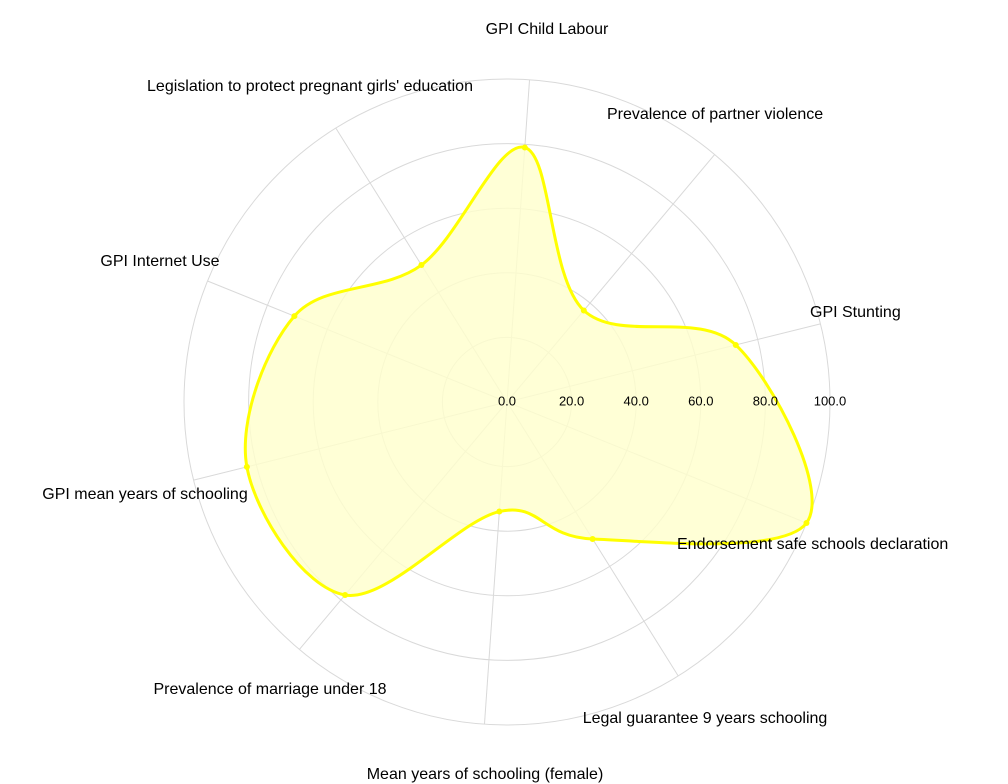 Image resolution: width=1008 pixels, height=784 pixels. What do you see at coordinates (700, 400) in the screenshot?
I see `tick-label: 60.0` at bounding box center [700, 400].